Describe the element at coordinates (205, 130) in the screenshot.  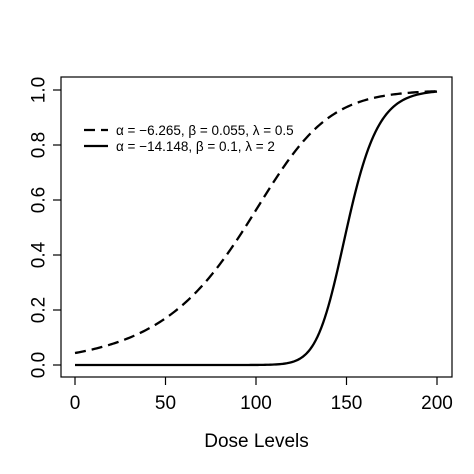
I see `legend-label-1: α = −6.265, β = 0.055, λ = 0.5` at that location.